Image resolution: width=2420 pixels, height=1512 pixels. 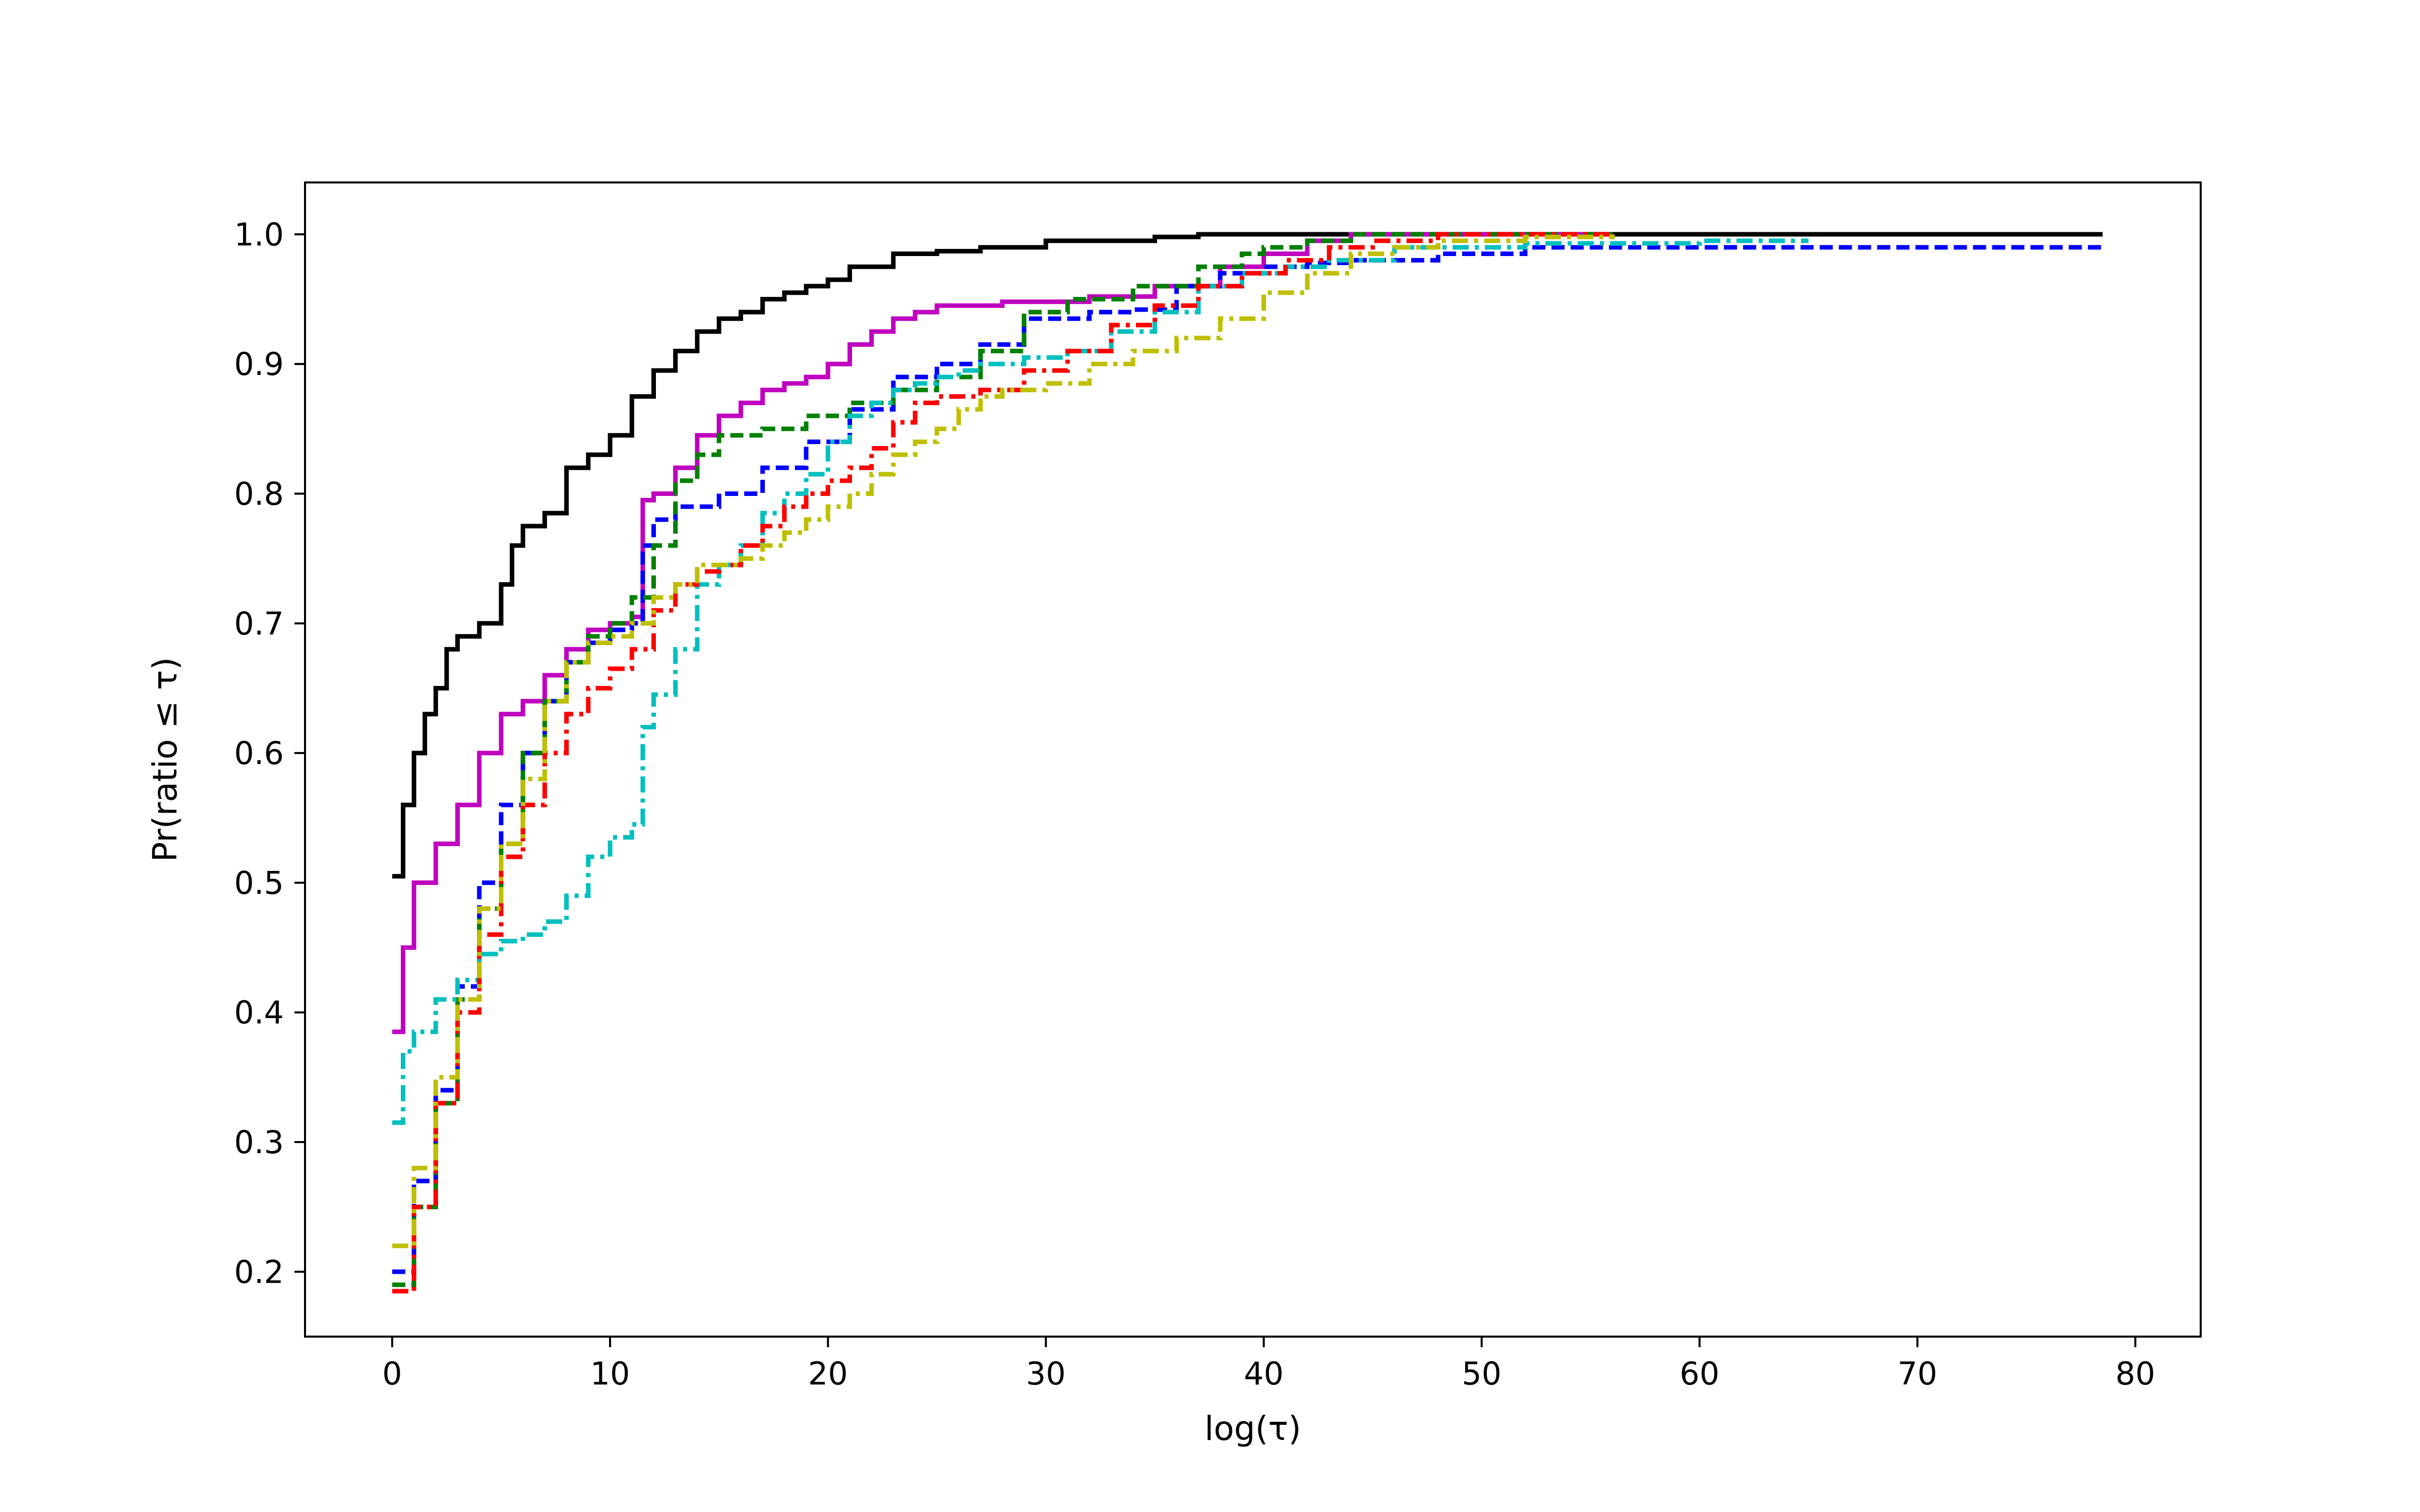 I want to click on y-tick-label: 0.7, so click(x=259, y=623).